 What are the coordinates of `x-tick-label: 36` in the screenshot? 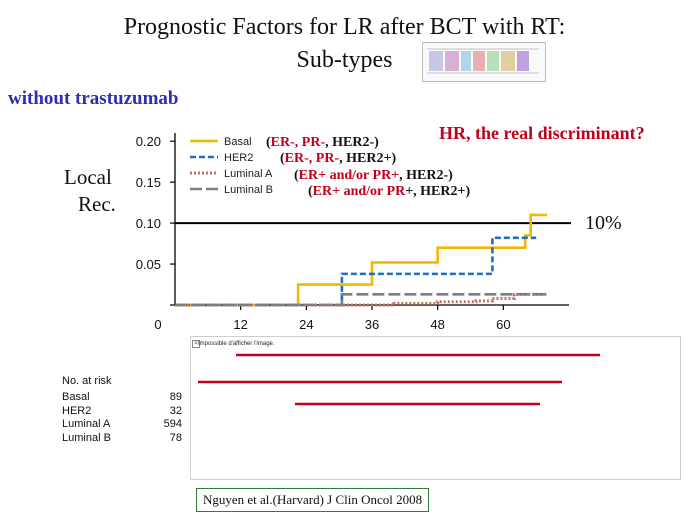 It's located at (372, 324).